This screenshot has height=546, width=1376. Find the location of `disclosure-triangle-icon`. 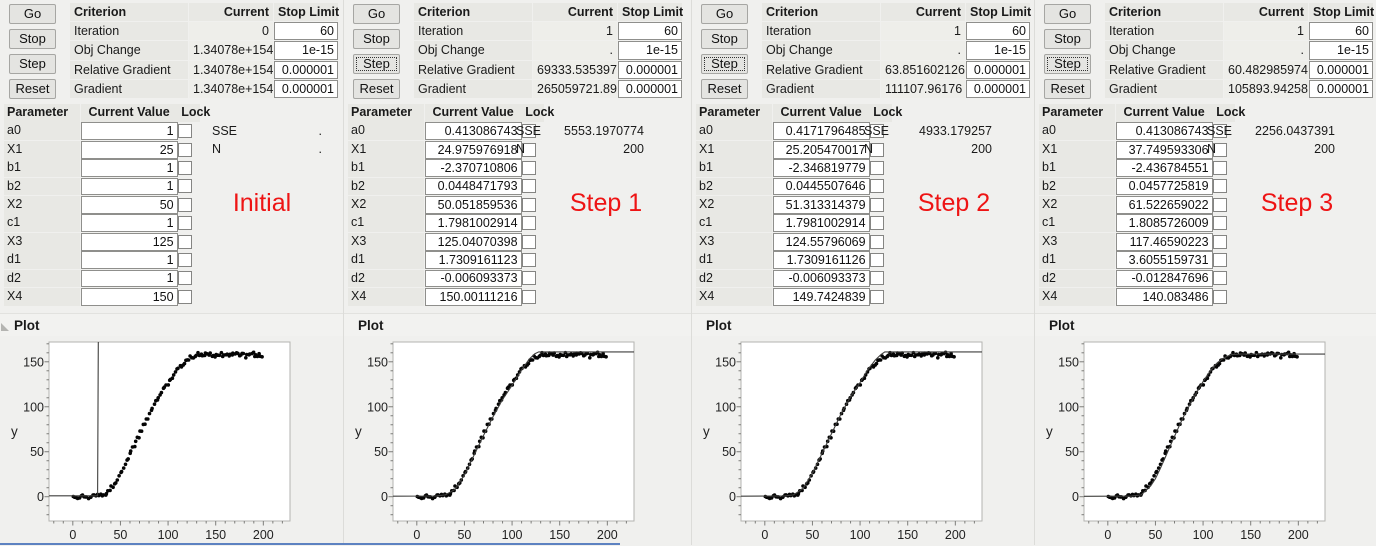

disclosure-triangle-icon is located at coordinates (5, 327).